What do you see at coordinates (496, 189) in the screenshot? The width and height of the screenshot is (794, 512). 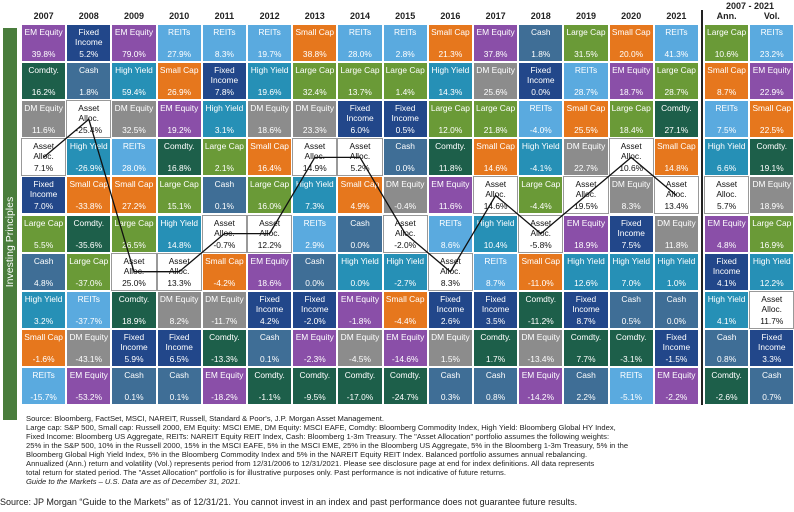 I see `asset-class-label: Asset Alloc.` at bounding box center [496, 189].